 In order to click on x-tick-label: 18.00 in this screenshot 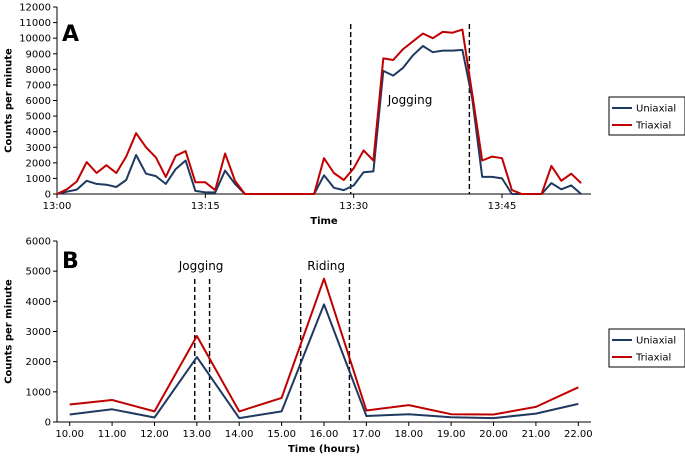, I will do `click(408, 434)`.